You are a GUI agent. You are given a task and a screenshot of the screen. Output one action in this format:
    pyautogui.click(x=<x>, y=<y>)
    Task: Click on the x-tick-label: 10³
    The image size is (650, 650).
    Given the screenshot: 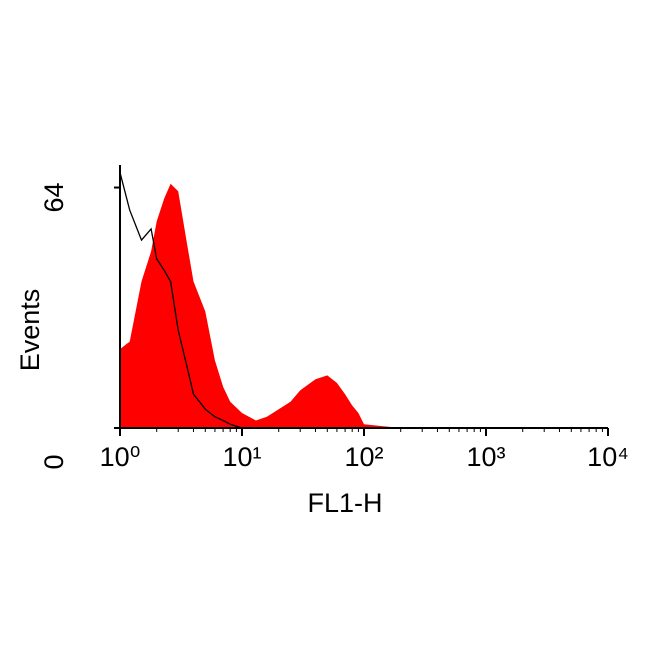 What is the action you would take?
    pyautogui.click(x=485, y=457)
    